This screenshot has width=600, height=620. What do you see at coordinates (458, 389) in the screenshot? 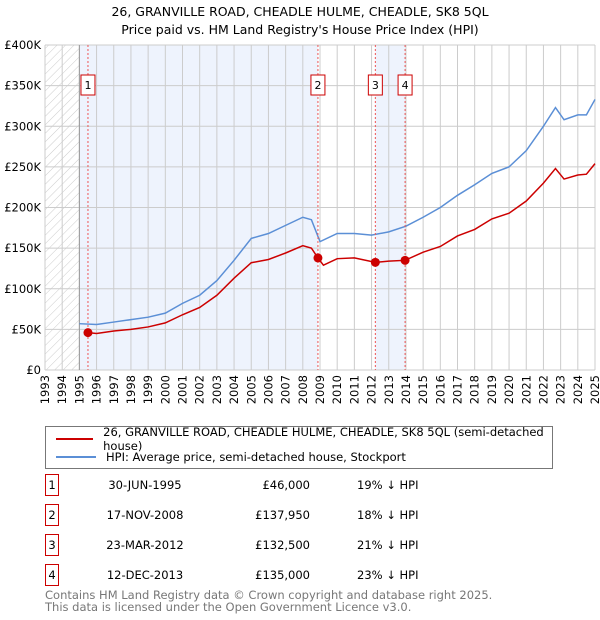
I see `x-tick-label: 2017` at bounding box center [458, 389].